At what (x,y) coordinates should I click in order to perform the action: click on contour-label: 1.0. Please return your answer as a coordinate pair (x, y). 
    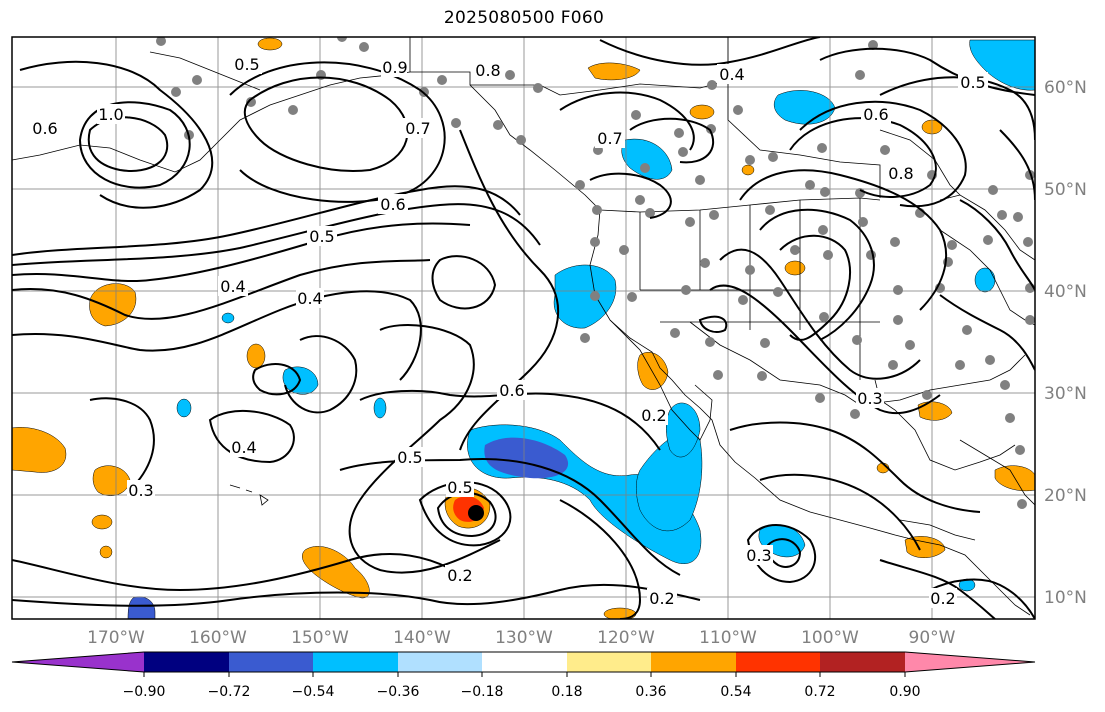
    Looking at the image, I should click on (110, 114).